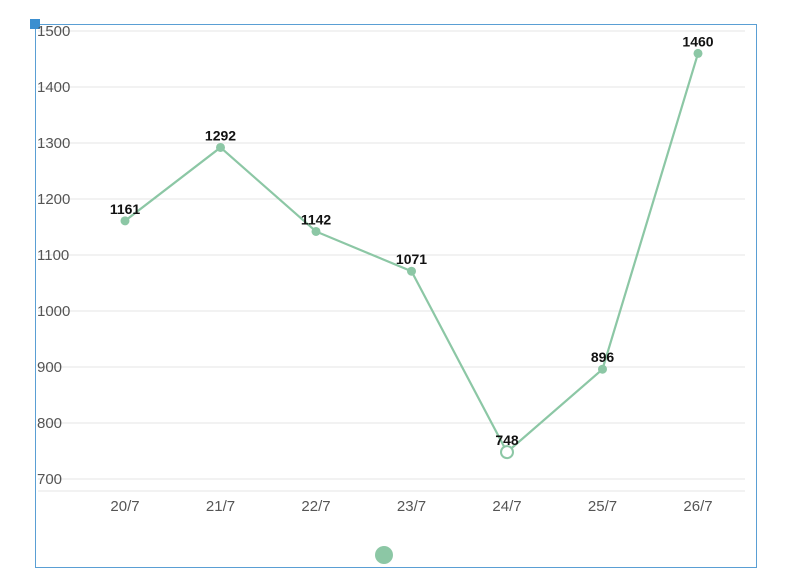  I want to click on x-tick-label: 23/7, so click(411, 506).